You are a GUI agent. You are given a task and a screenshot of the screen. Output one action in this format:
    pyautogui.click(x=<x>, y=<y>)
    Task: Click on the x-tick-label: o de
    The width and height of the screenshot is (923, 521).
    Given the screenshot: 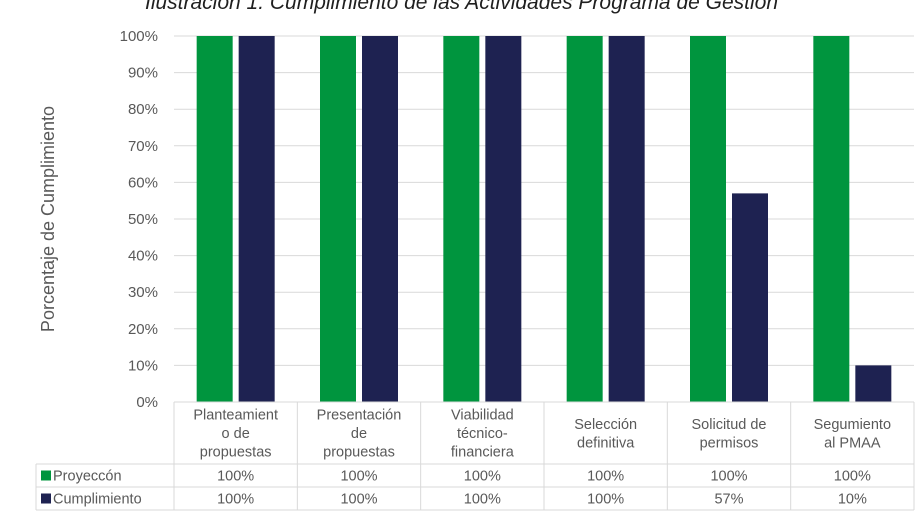 What is the action you would take?
    pyautogui.click(x=236, y=434)
    